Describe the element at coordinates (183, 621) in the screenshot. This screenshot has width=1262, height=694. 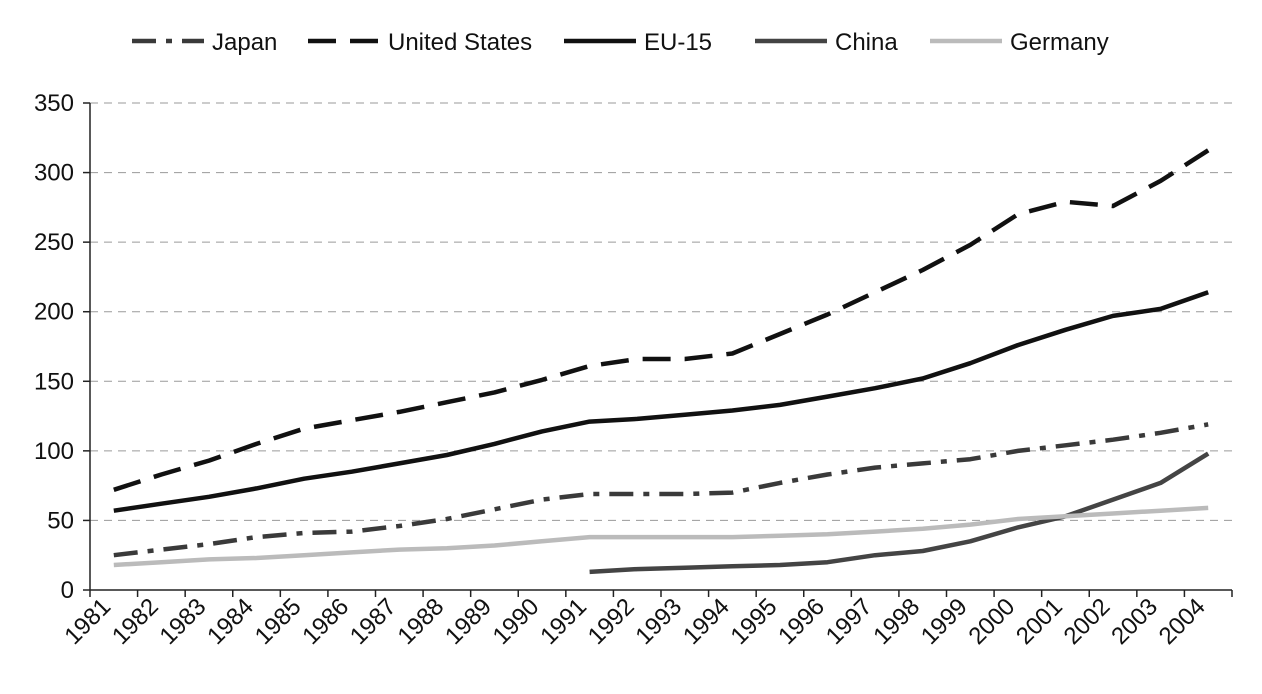
I see `x-tick-label: 1983` at that location.